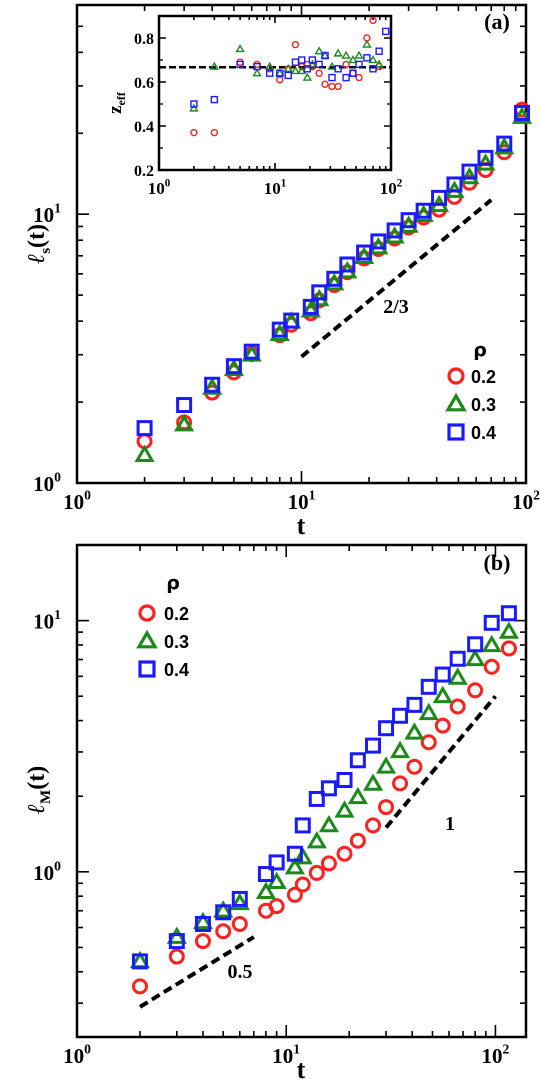  I want to click on panel-b-y-tick-label: 10¹, so click(47, 620).